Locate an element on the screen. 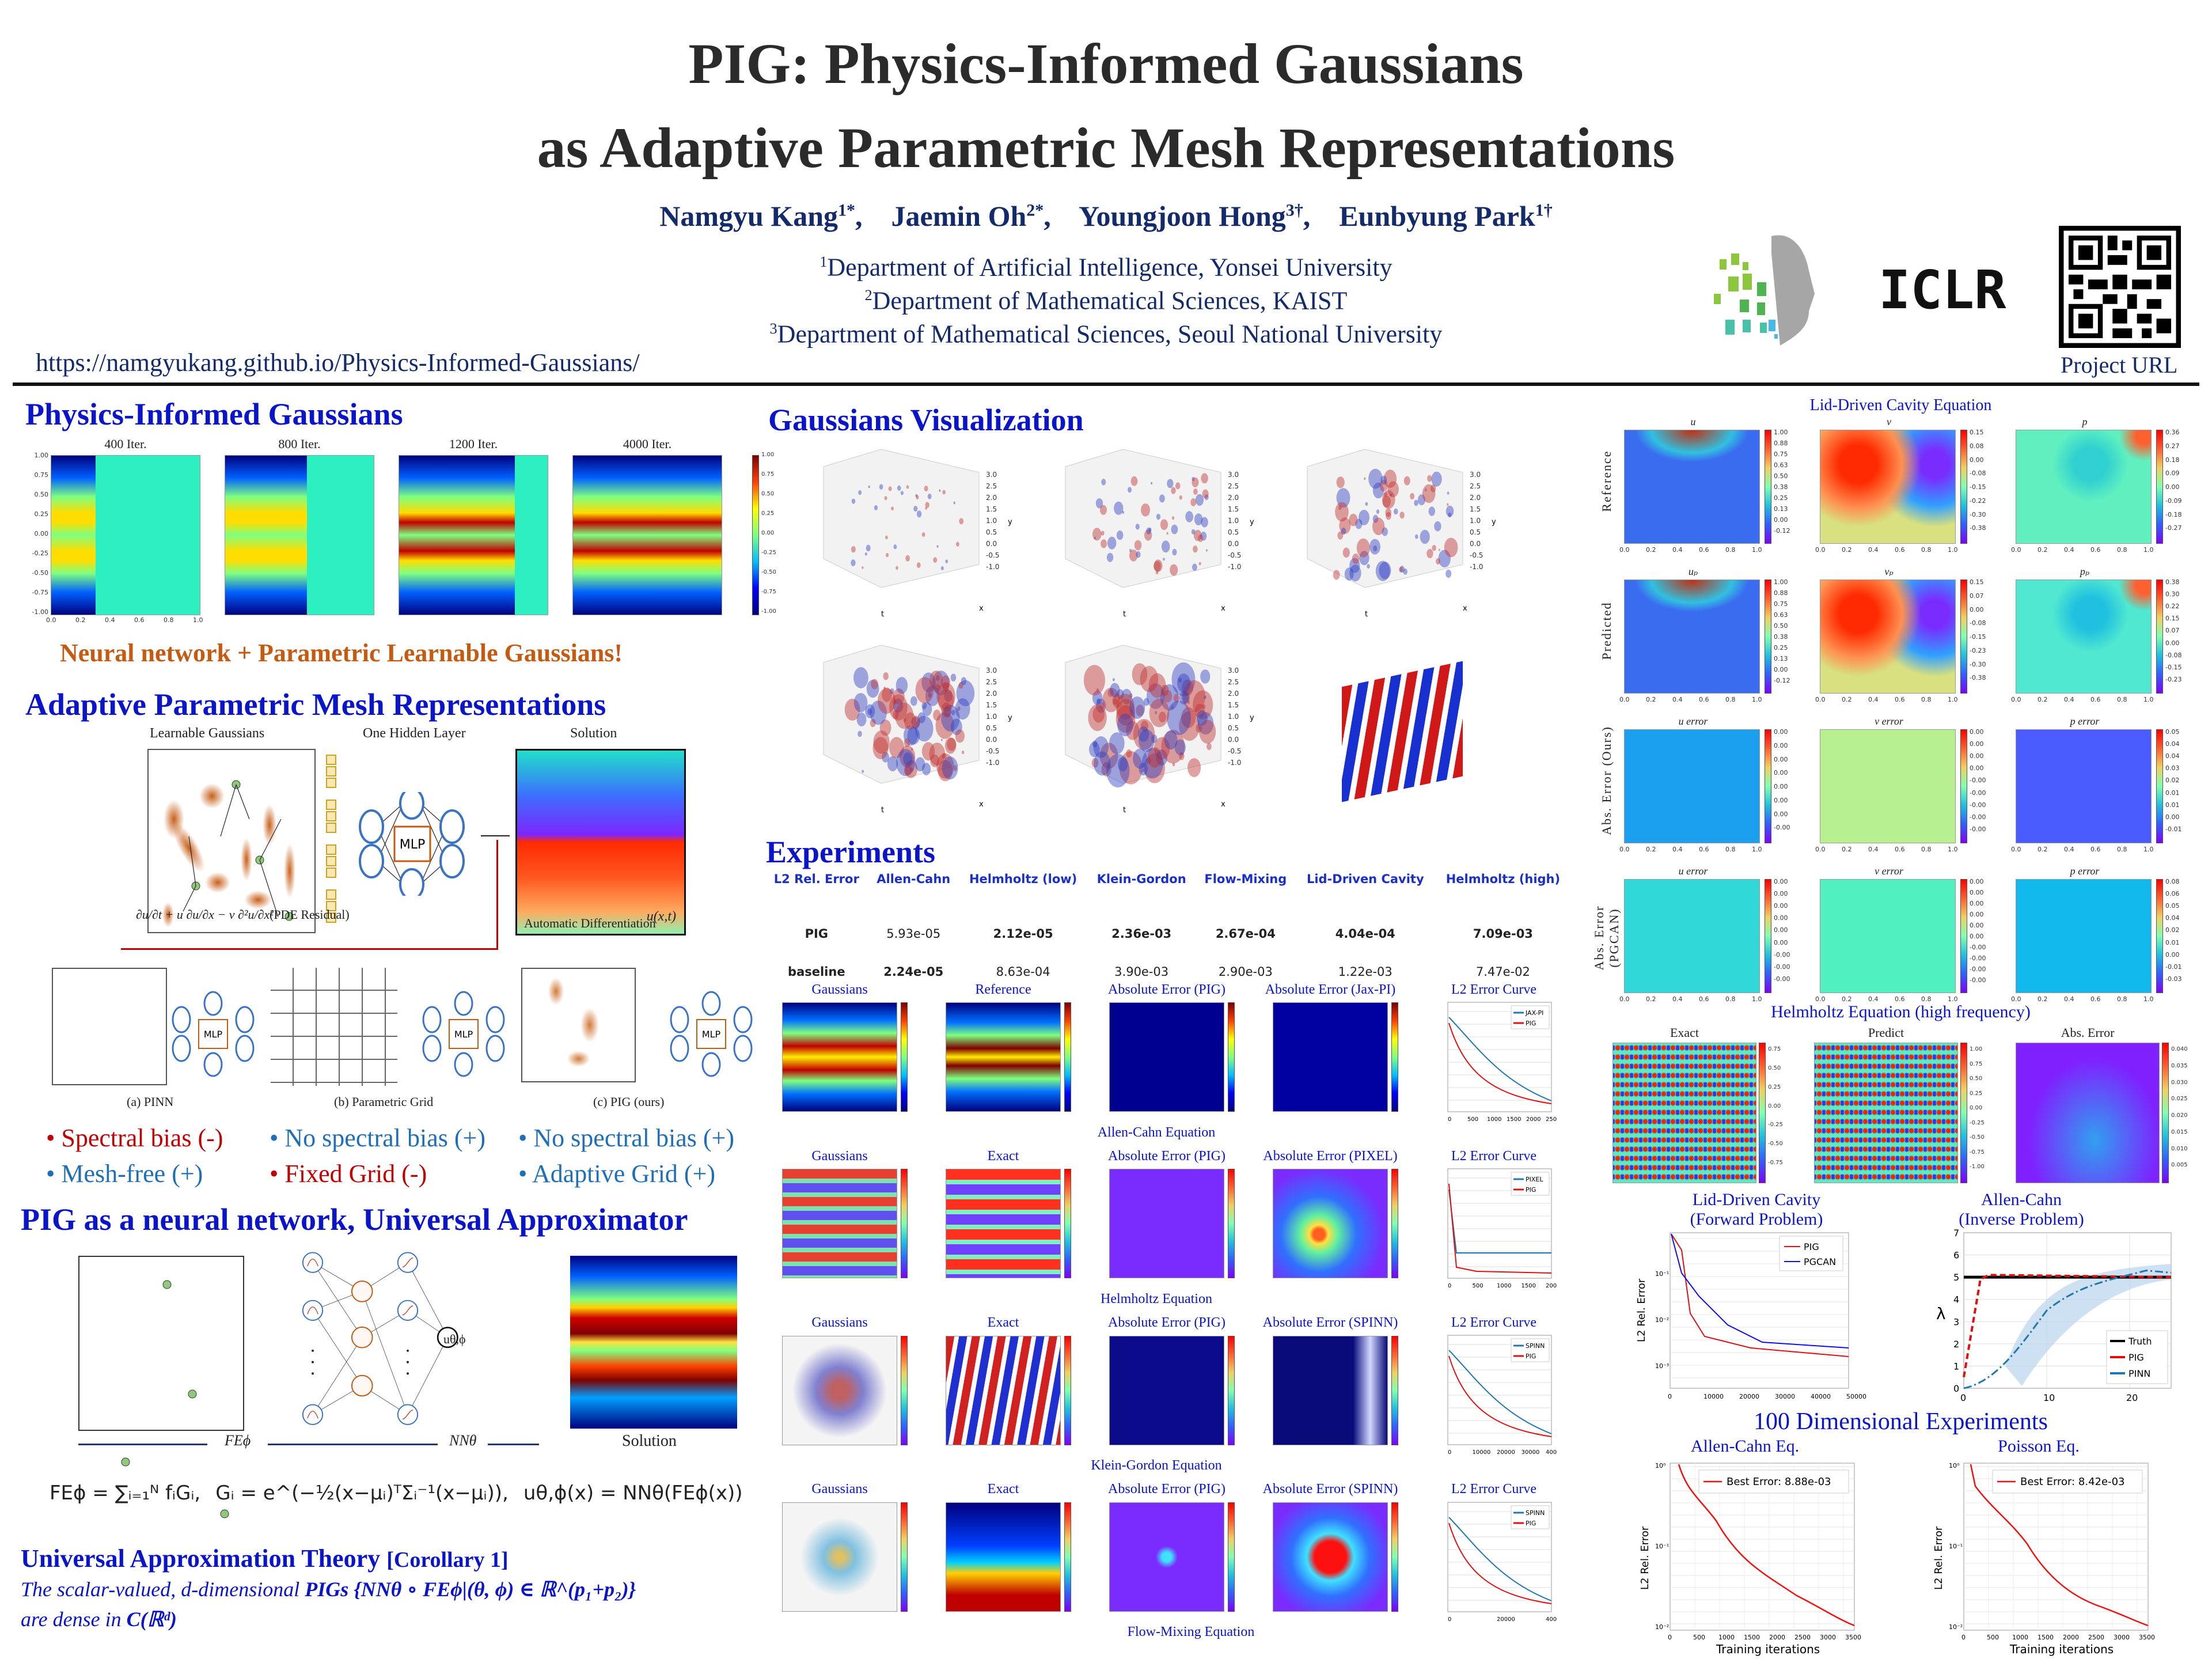 This screenshot has height=1659, width=2212. nn-diagram is located at coordinates (377, 1339).